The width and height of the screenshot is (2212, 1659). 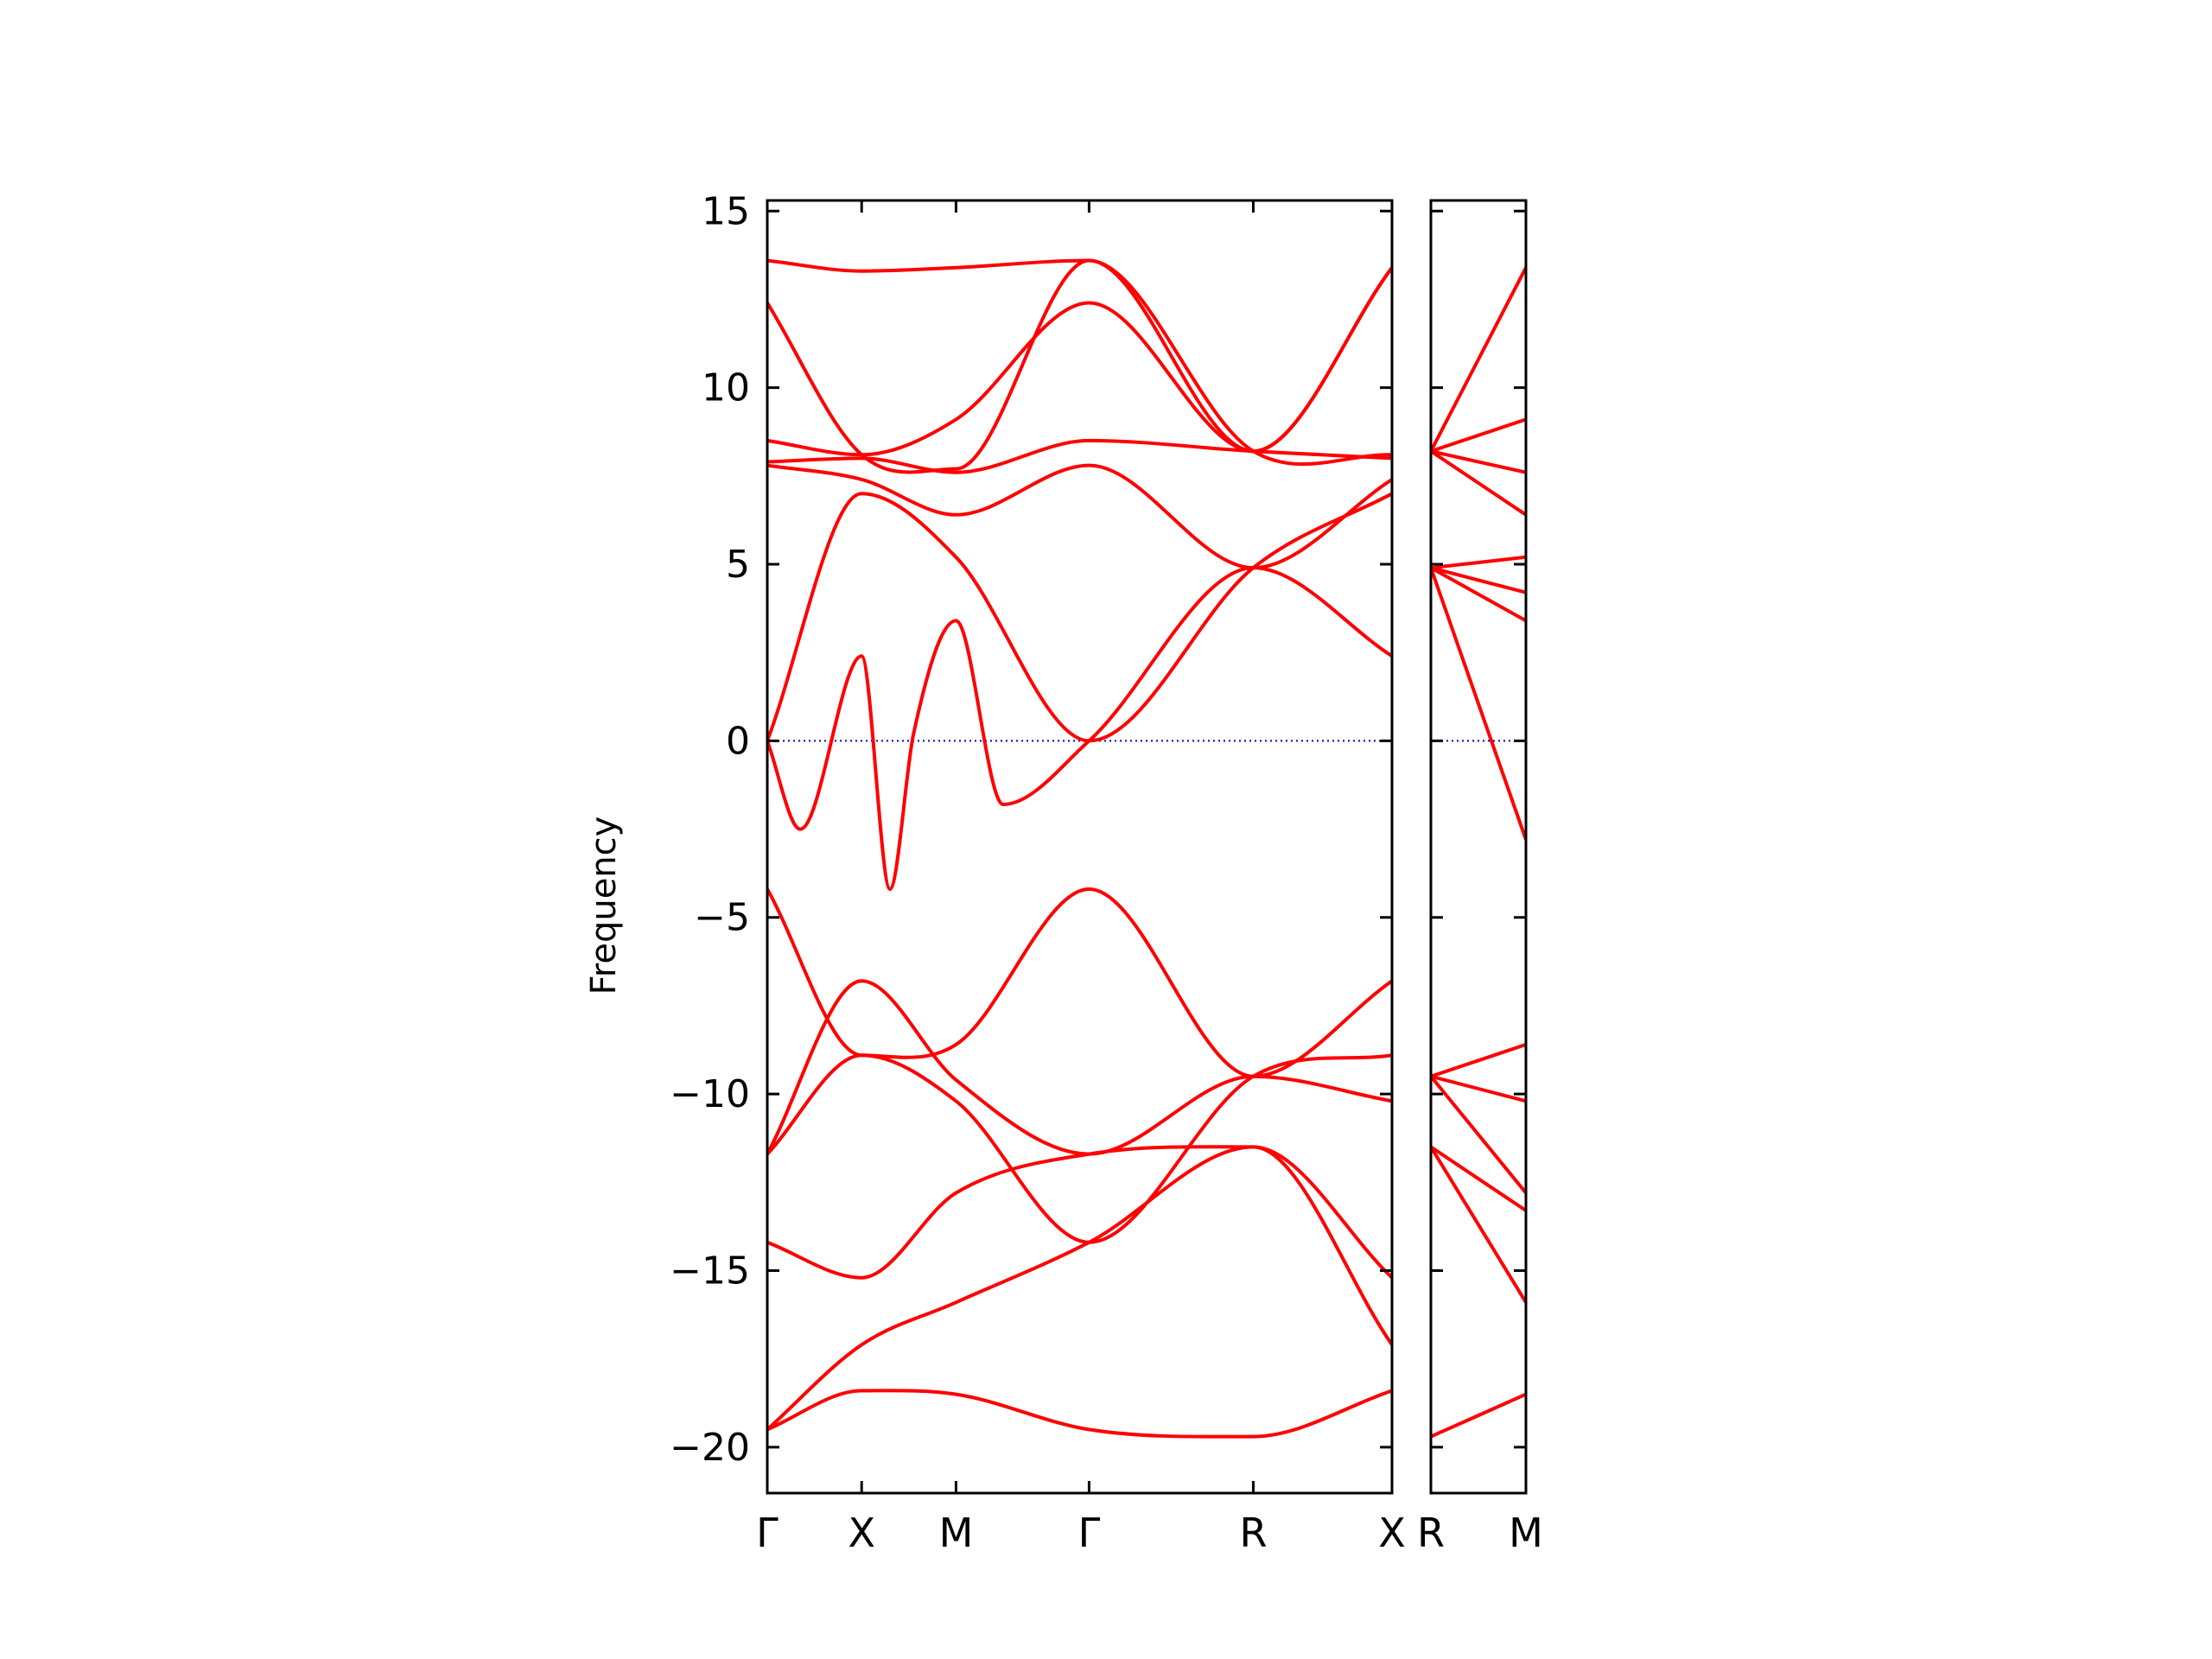 I want to click on y-tick-label: 5, so click(x=738, y=565).